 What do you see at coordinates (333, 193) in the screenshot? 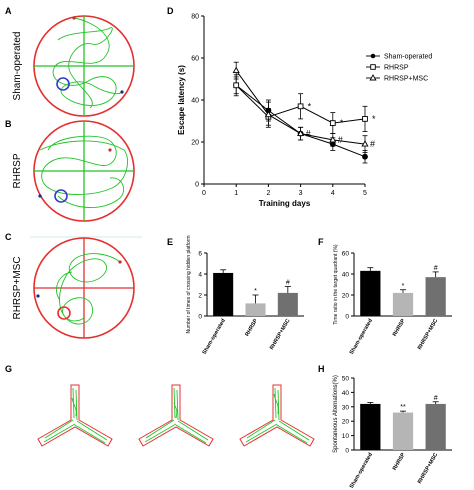
I see `x-tick-label: 4` at bounding box center [333, 193].